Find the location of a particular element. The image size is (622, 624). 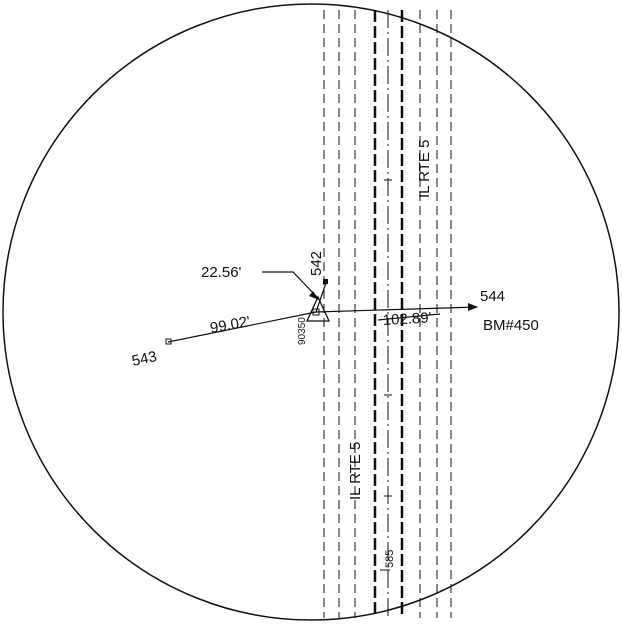

label-station-code: 90350 is located at coordinates (302, 331).